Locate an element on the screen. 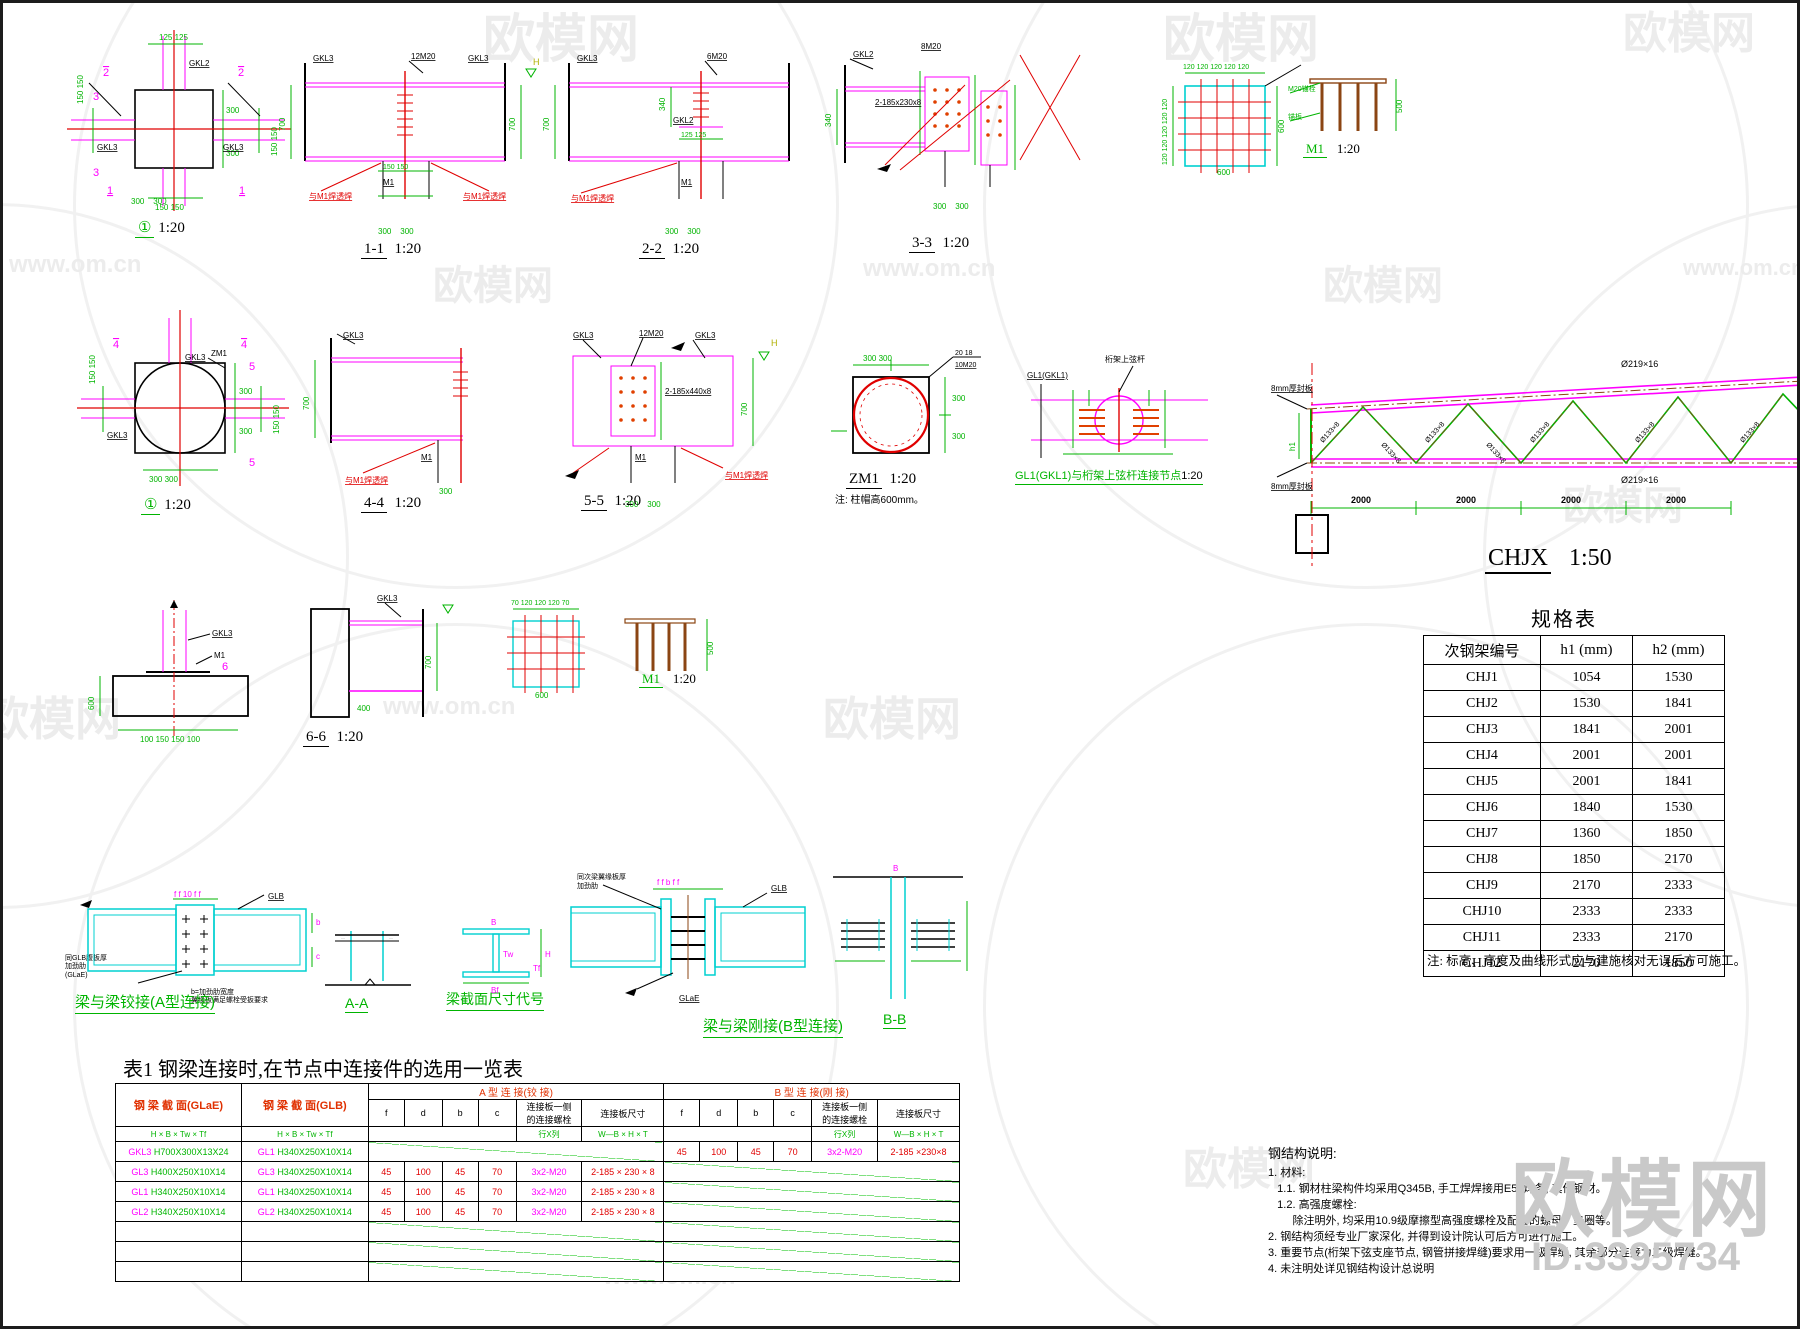  spec-cell-id: CHJ7 is located at coordinates (1482, 833).